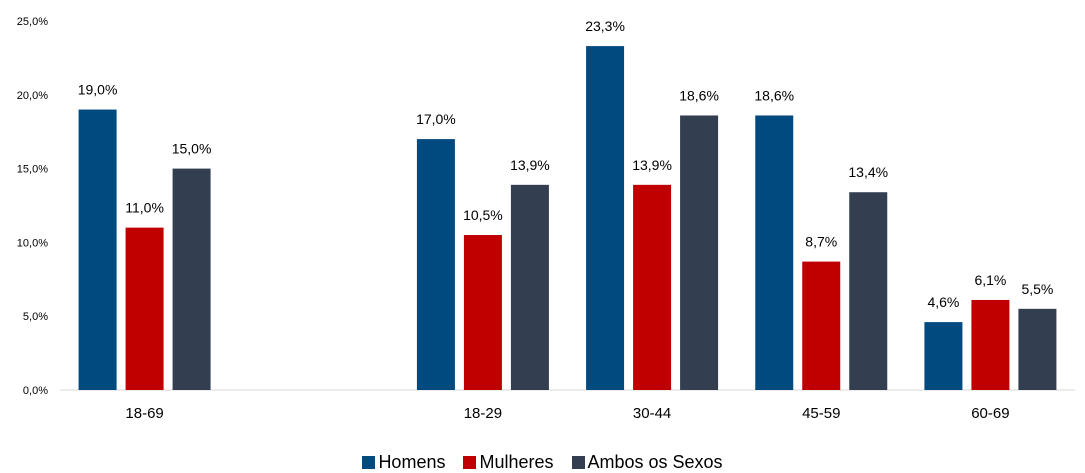 The image size is (1085, 473). Describe the element at coordinates (412, 462) in the screenshot. I see `legend-label: Homens` at that location.